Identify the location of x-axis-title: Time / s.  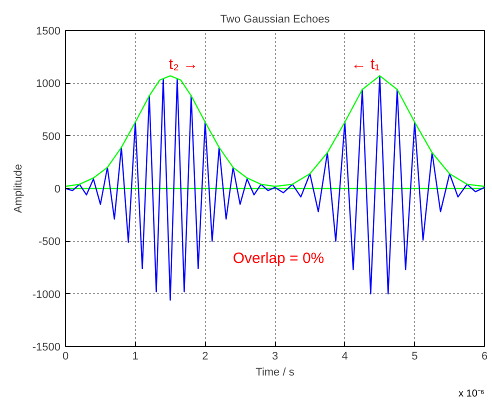
(275, 372).